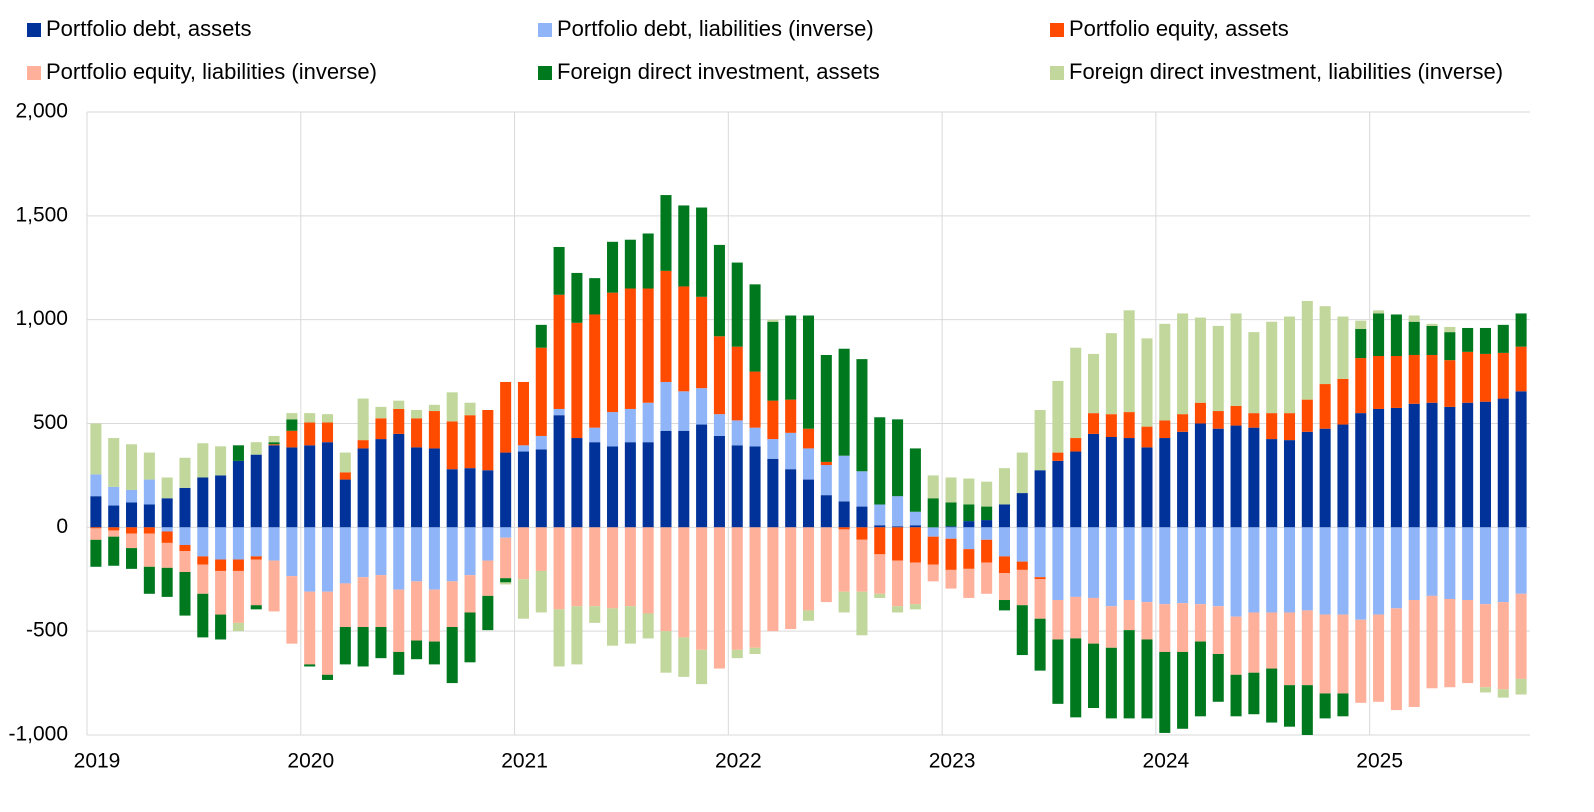 The height and width of the screenshot is (812, 1594). Describe the element at coordinates (41, 318) in the screenshot. I see `y-tick-label: 1,000` at that location.